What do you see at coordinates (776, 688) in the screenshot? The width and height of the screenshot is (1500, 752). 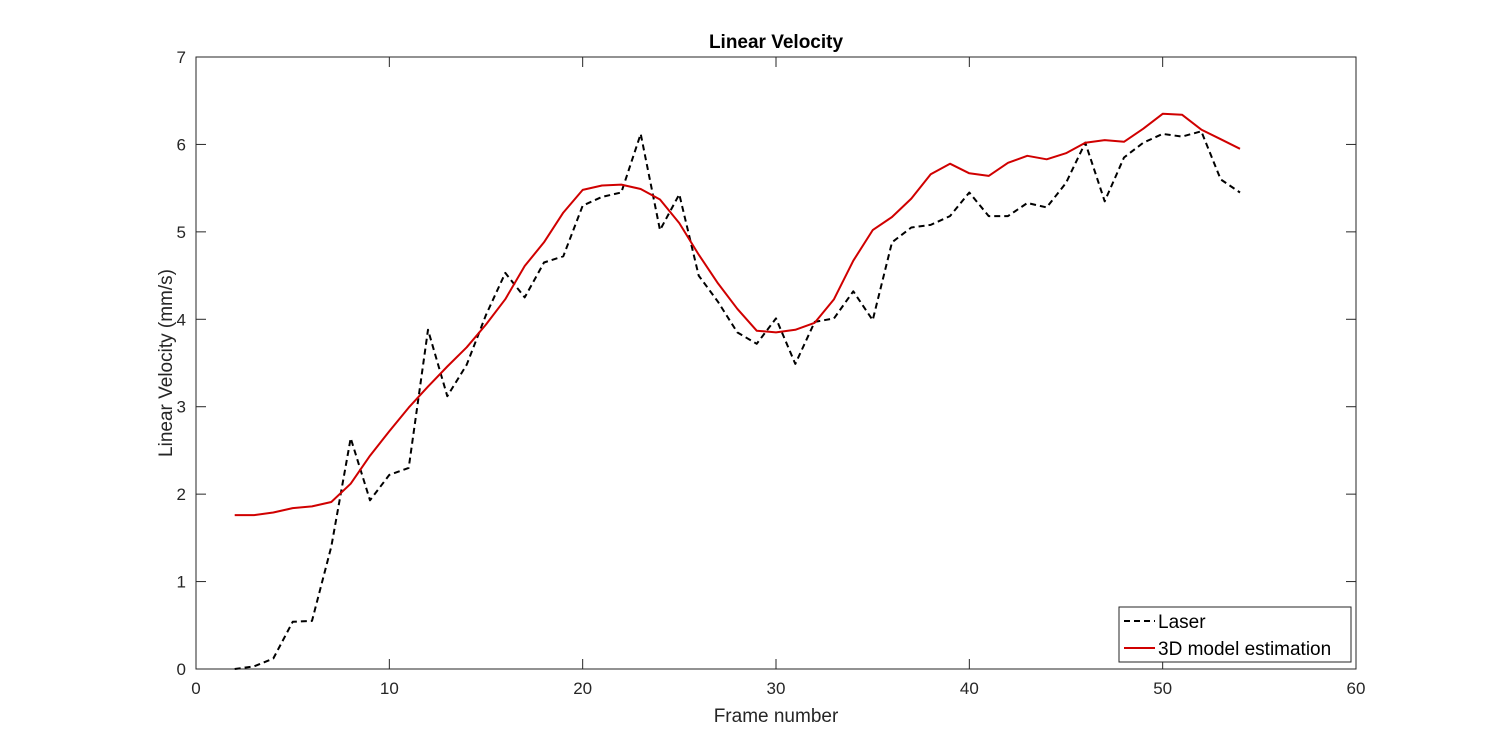 I see `x-tick-label: 30` at bounding box center [776, 688].